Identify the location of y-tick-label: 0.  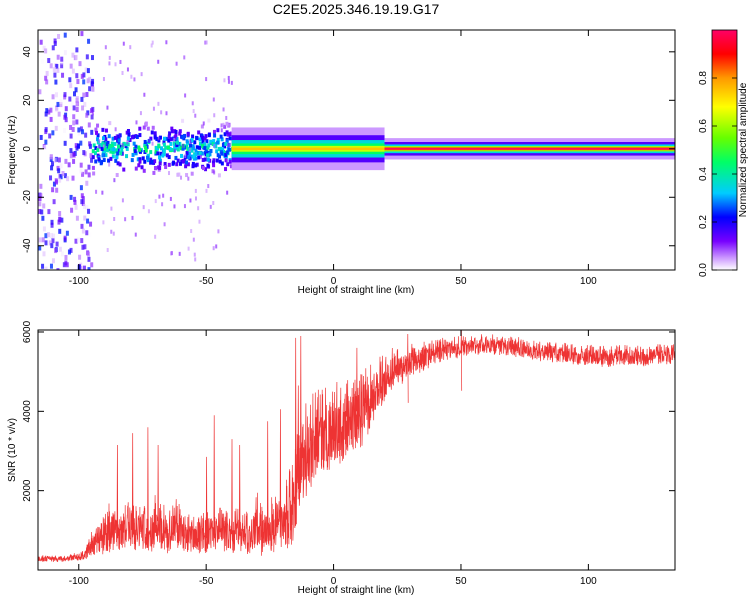
(27, 149).